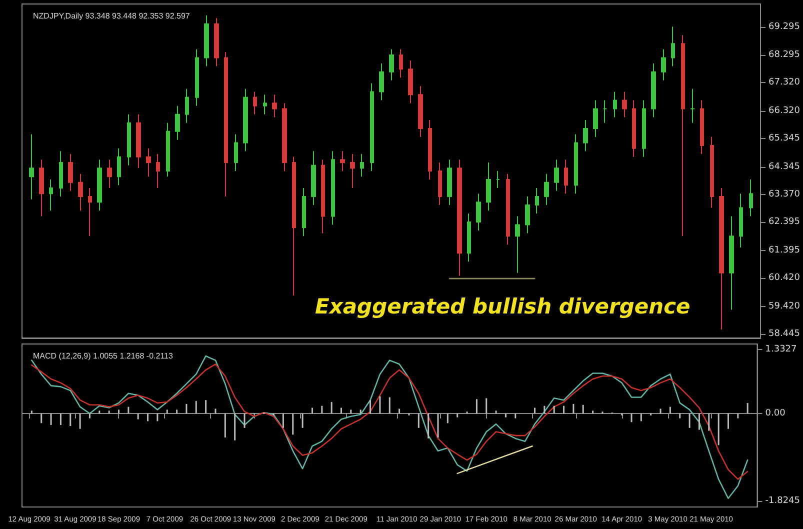 This screenshot has width=803, height=529. Describe the element at coordinates (784, 306) in the screenshot. I see `y-tick-label: 59.420` at that location.